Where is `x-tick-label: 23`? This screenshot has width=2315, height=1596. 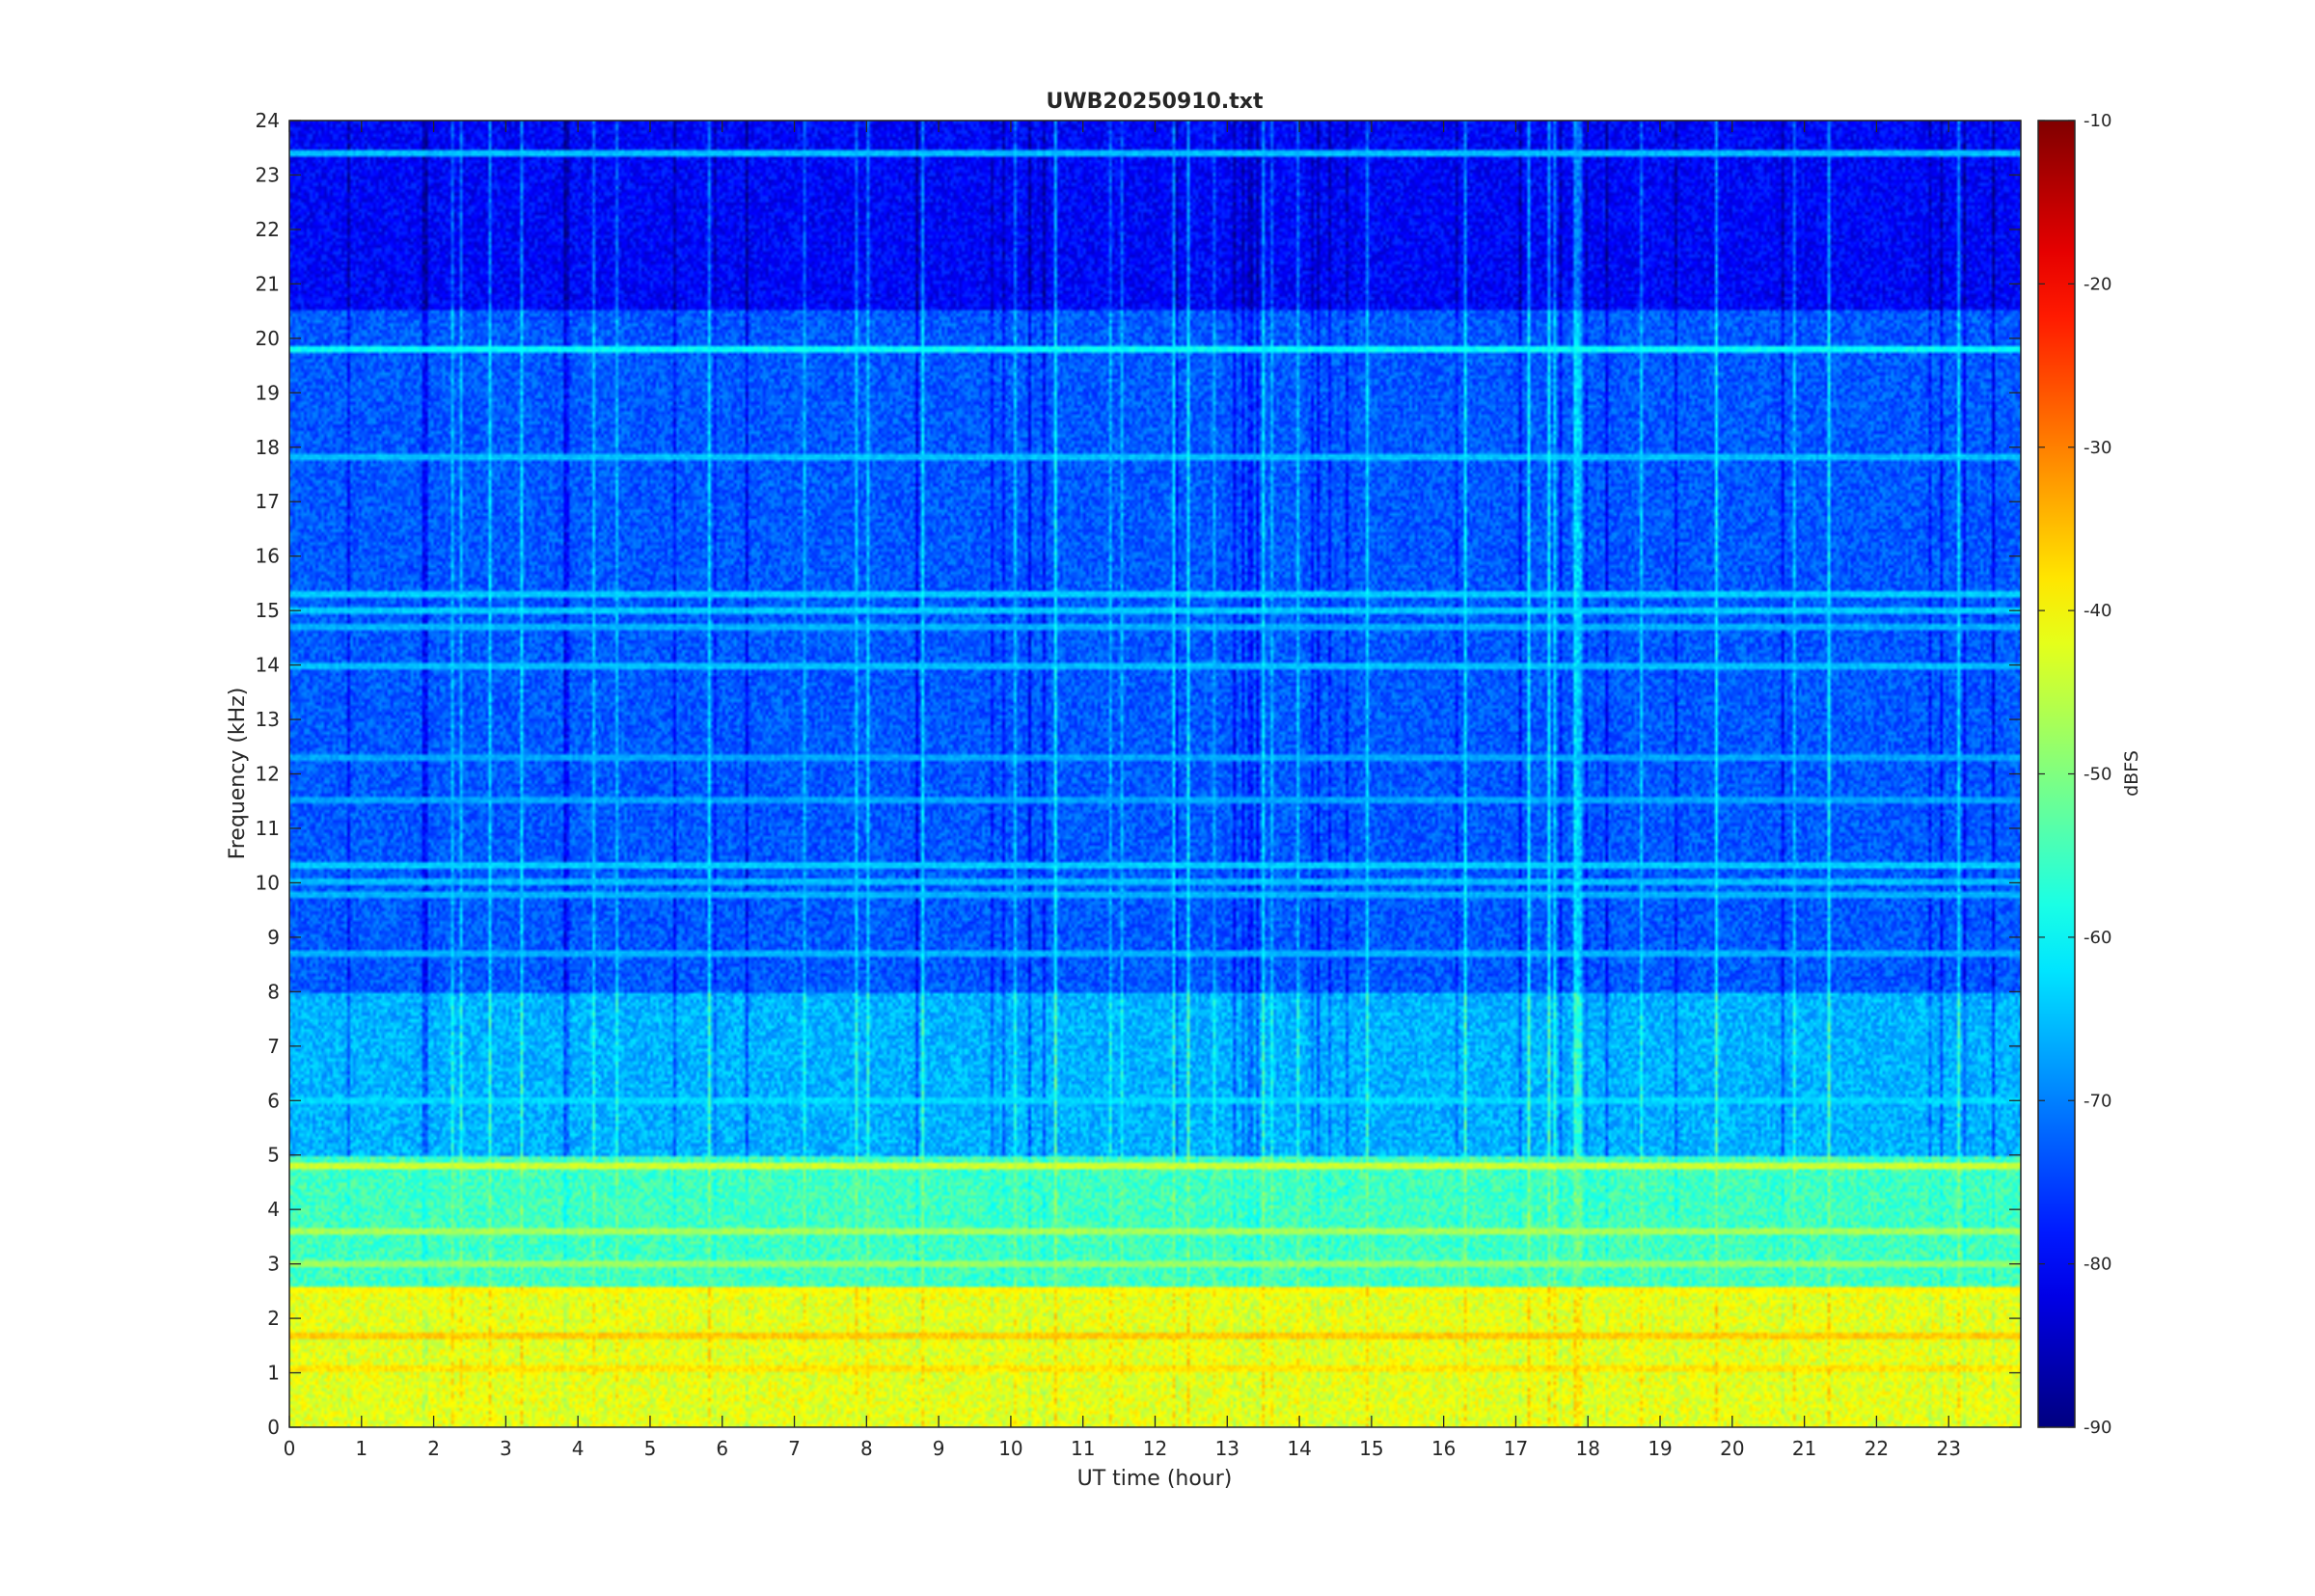 x-tick-label: 23 is located at coordinates (1948, 1448).